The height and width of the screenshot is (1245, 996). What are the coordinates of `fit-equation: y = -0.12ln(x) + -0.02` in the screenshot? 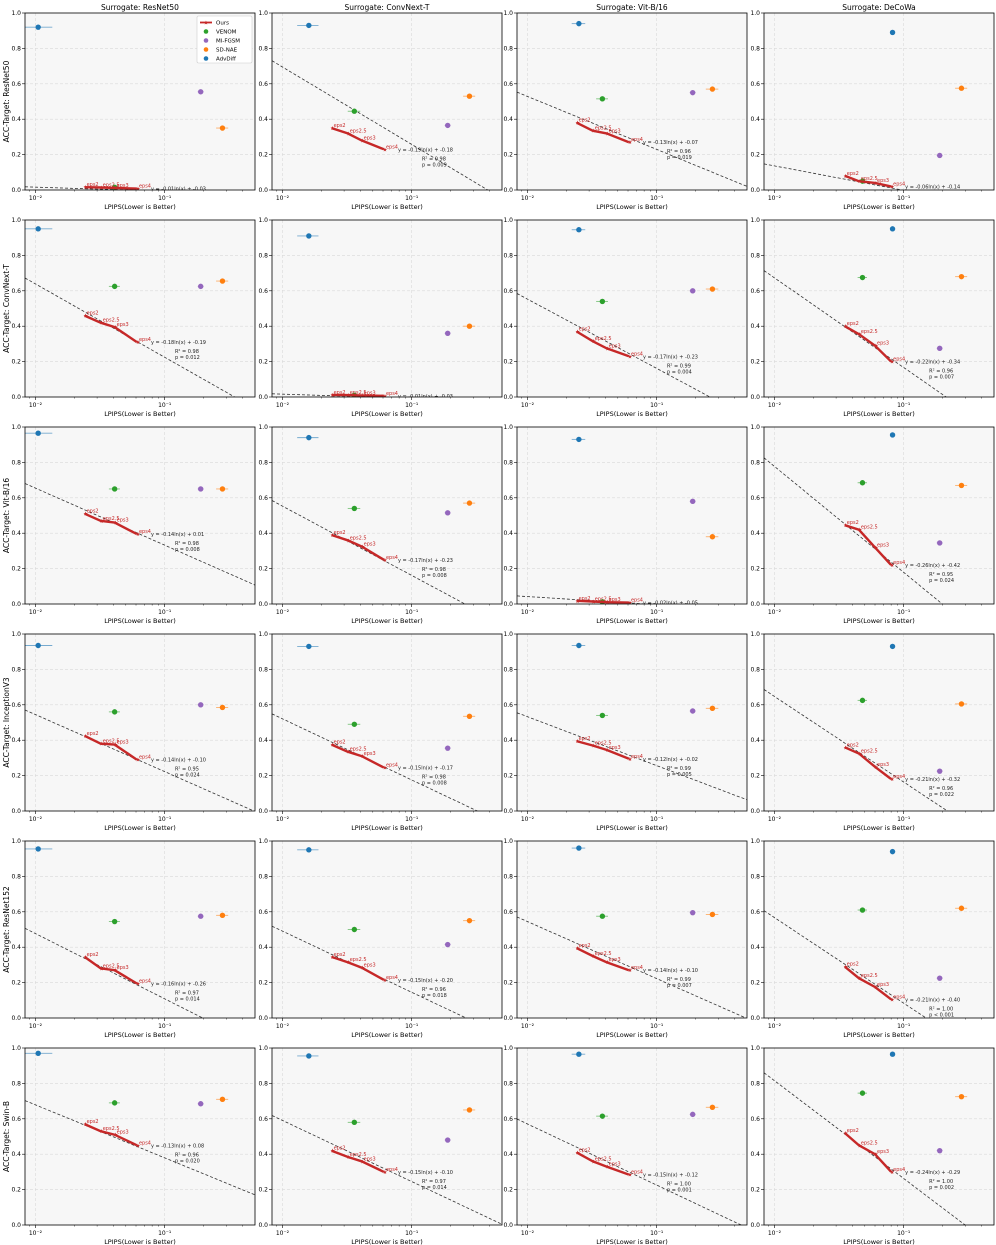 It's located at (670, 760).